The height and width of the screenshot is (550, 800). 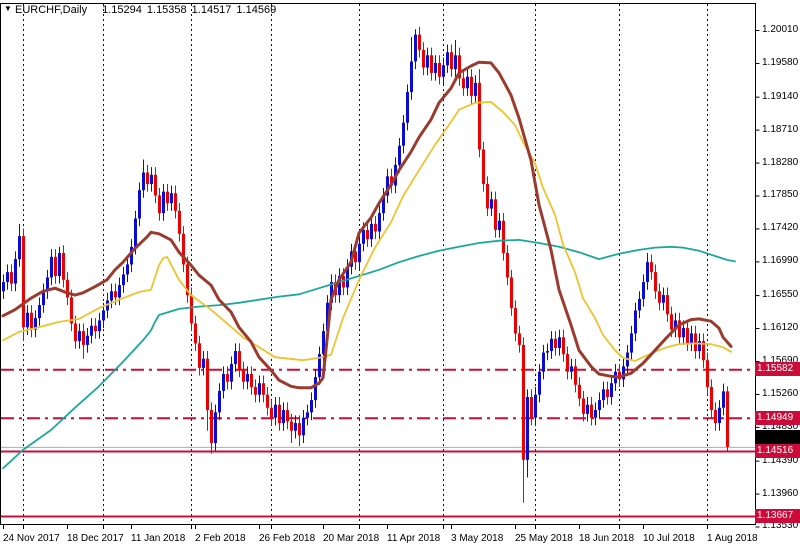 What do you see at coordinates (777, 516) in the screenshot?
I see `price-tag-1.13667: 1.13667` at bounding box center [777, 516].